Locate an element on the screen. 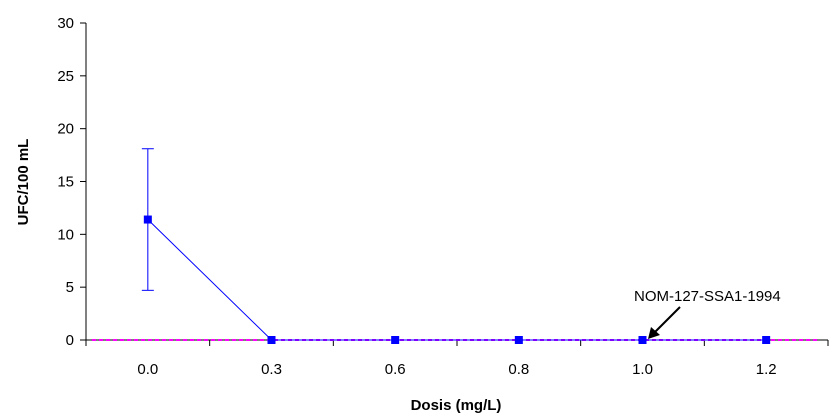 This screenshot has width=839, height=416. annotation-arrow-line is located at coordinates (666, 320).